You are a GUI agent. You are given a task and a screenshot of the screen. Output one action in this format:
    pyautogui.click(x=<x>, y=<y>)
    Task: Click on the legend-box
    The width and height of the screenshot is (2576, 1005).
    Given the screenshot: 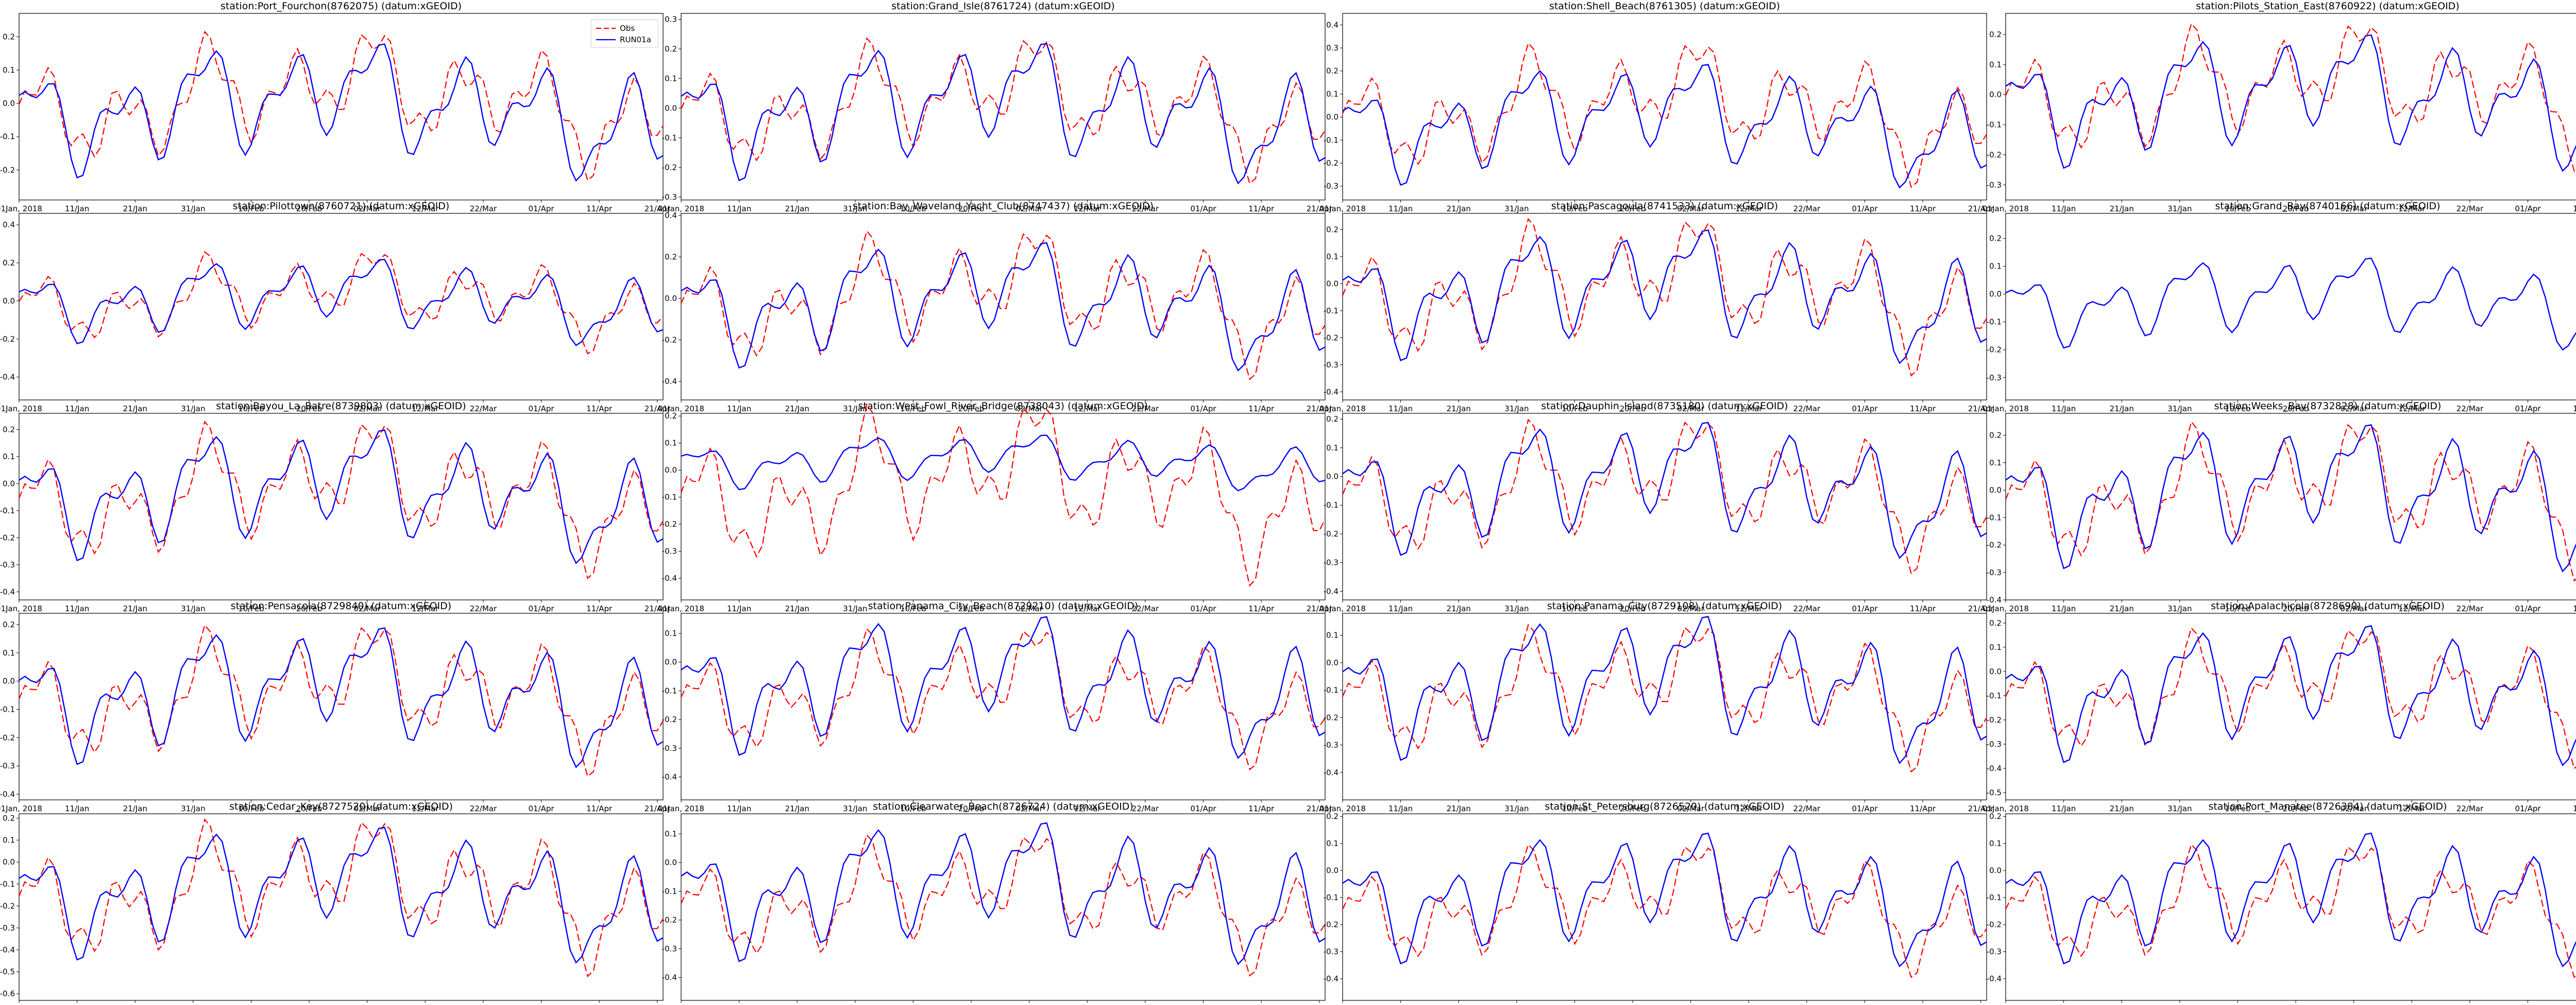 What is the action you would take?
    pyautogui.click(x=624, y=33)
    